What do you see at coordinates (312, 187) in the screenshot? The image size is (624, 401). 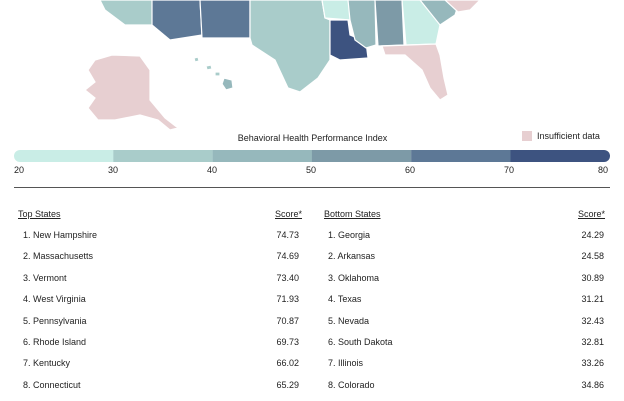 I see `section-divider` at bounding box center [312, 187].